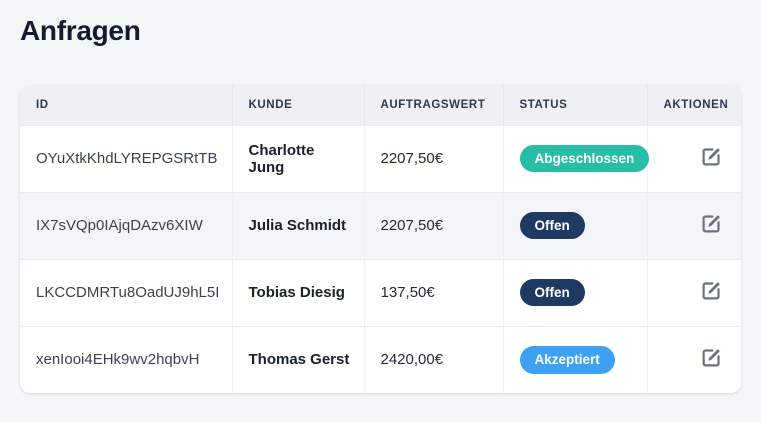  Describe the element at coordinates (433, 359) in the screenshot. I see `order-value: 2420,00€` at that location.